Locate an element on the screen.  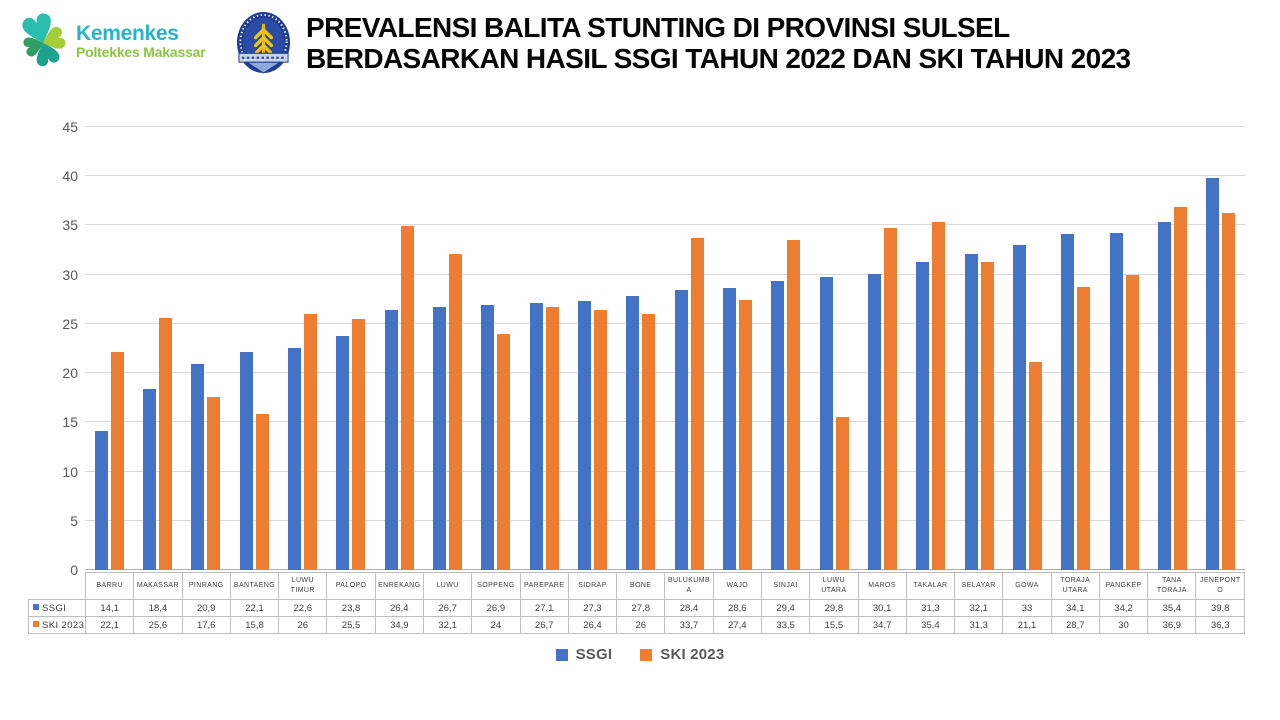
legend-label-ssgi: SSGI is located at coordinates (594, 654).